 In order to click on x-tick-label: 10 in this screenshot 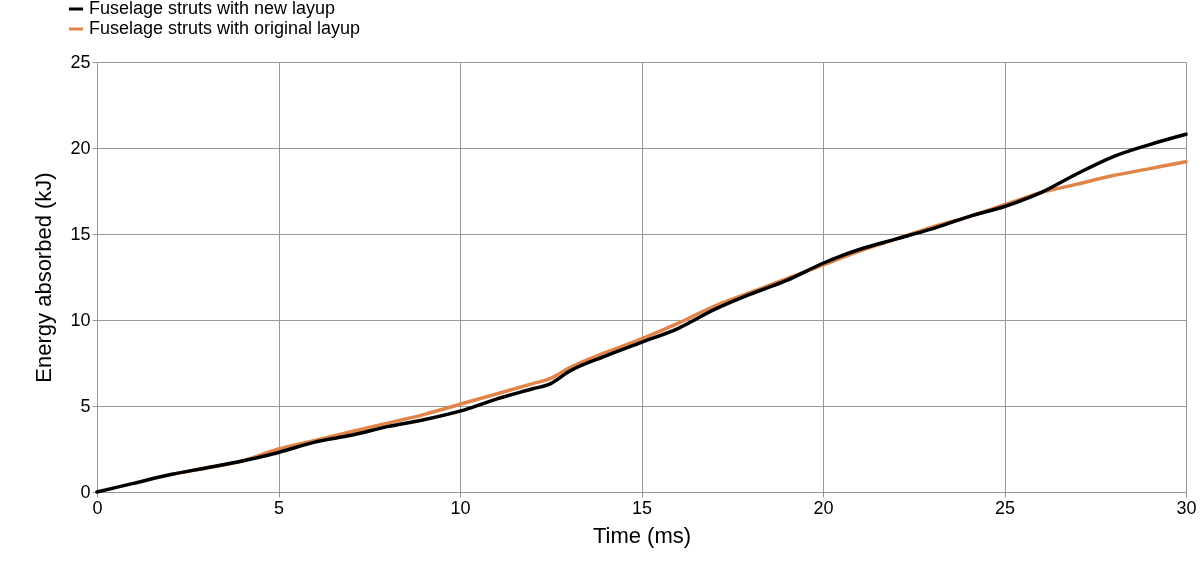, I will do `click(460, 507)`.